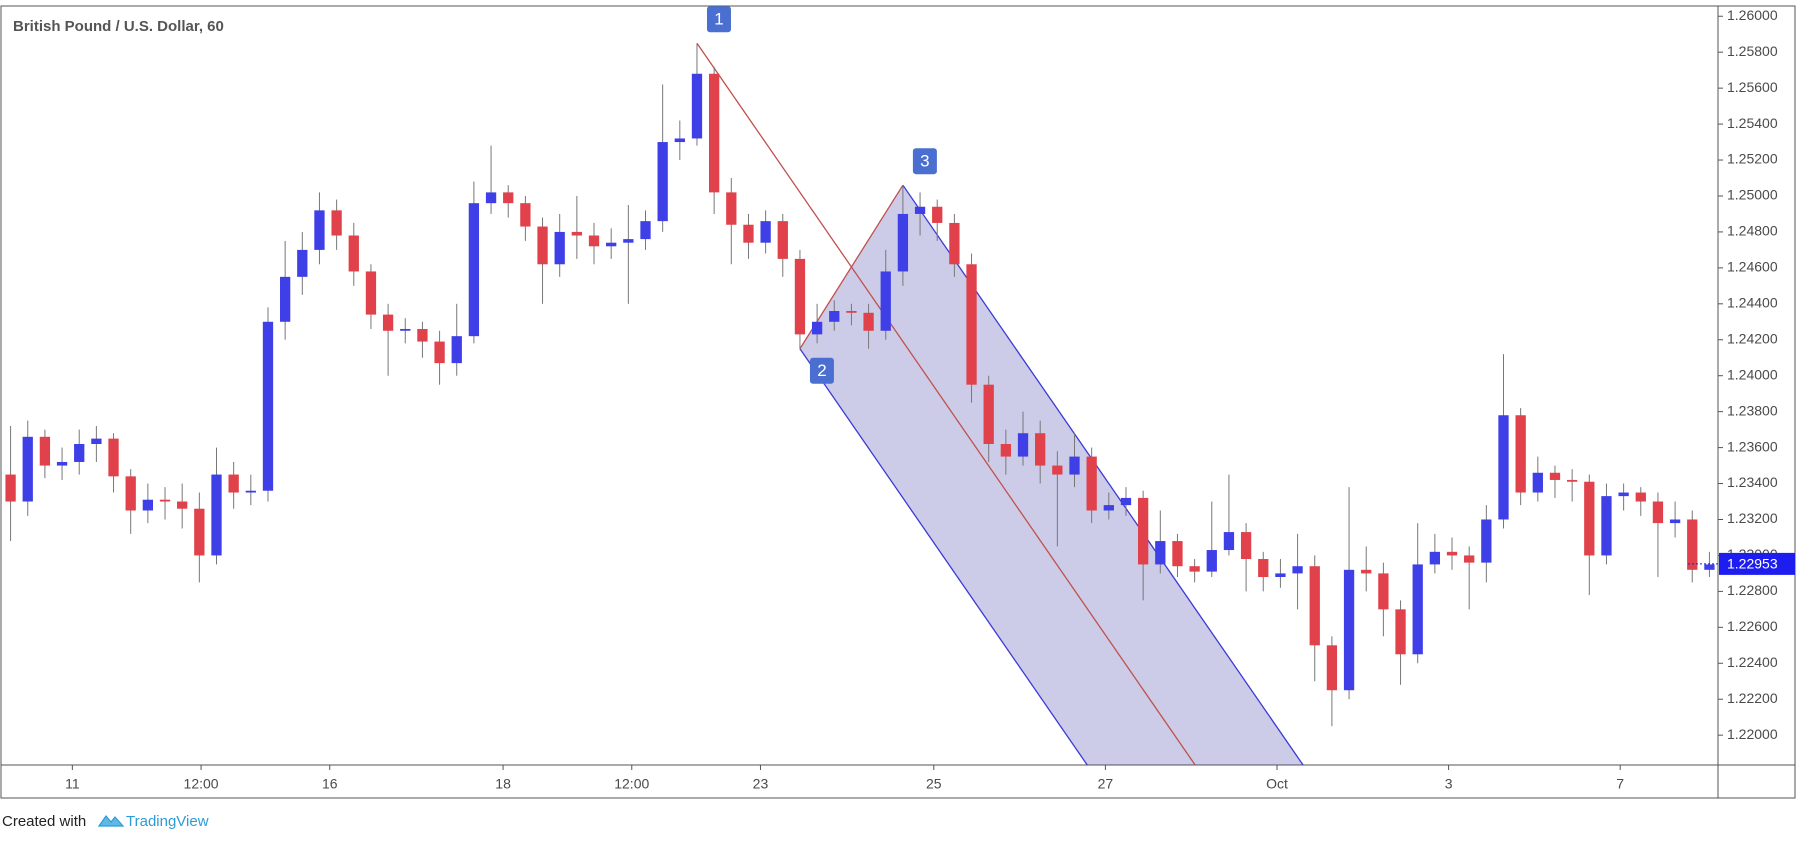 Image resolution: width=1796 pixels, height=842 pixels. Describe the element at coordinates (1752, 123) in the screenshot. I see `y-tick-label: 1.25400` at that location.